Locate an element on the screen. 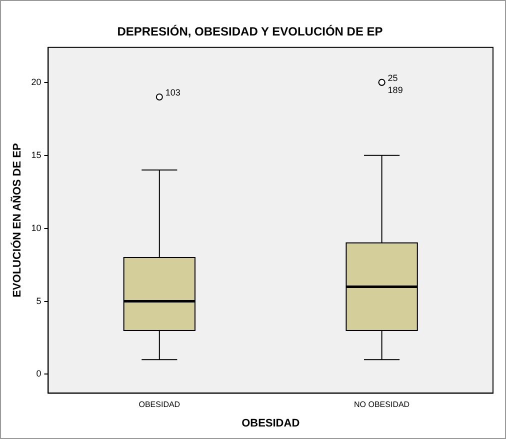  annotation: 25 is located at coordinates (393, 77).